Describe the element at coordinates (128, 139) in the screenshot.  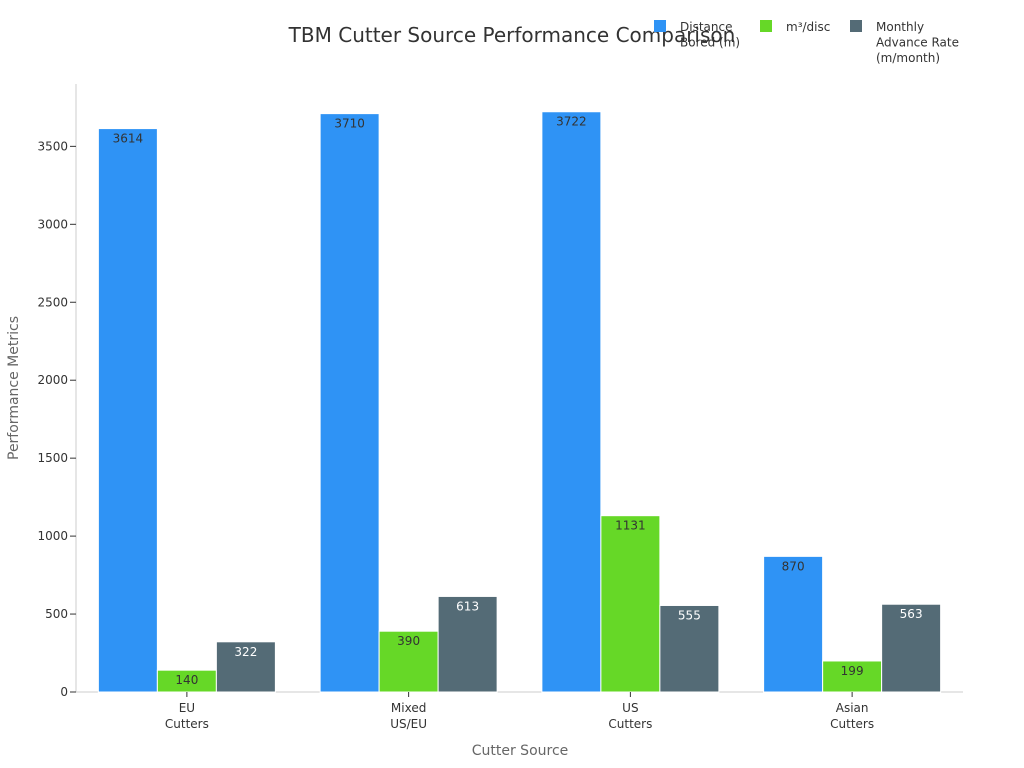
I see `data-label: 3614` at that location.